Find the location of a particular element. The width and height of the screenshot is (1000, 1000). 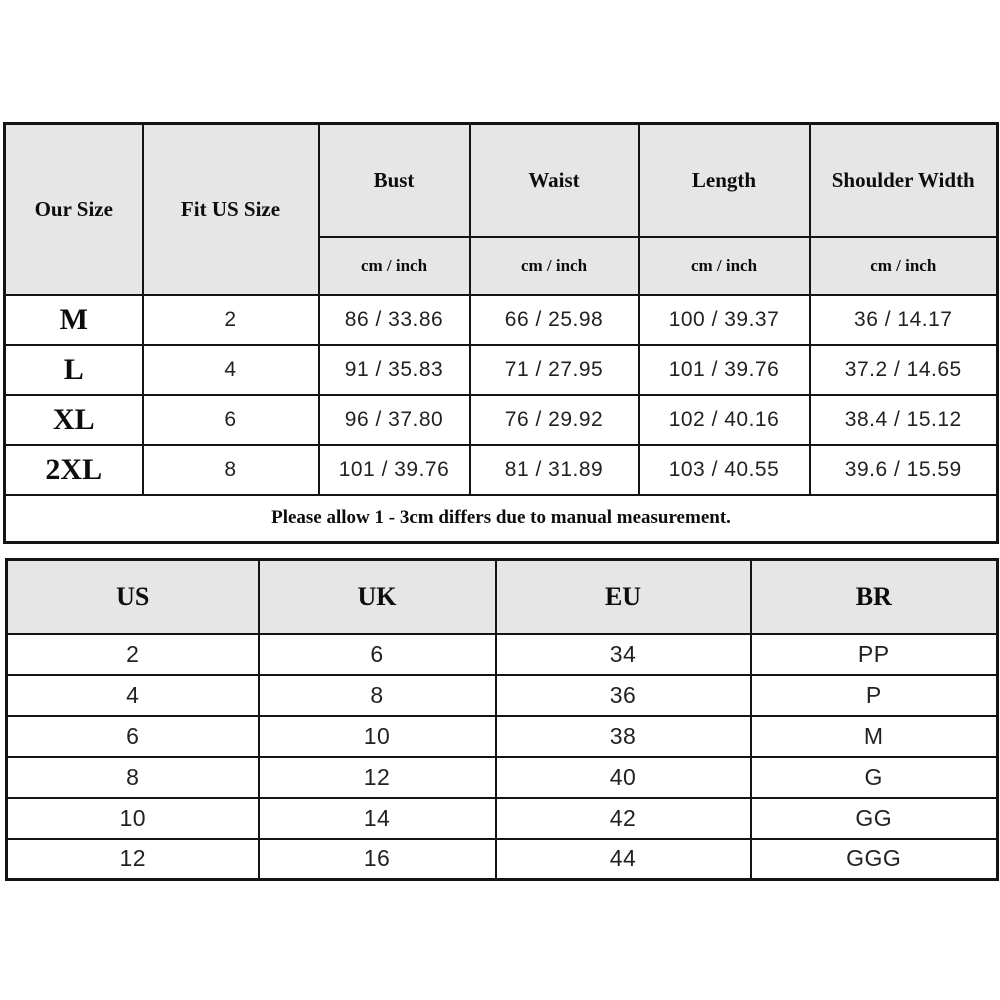

conversion-row: 12 16 44 GGG is located at coordinates (502, 859).